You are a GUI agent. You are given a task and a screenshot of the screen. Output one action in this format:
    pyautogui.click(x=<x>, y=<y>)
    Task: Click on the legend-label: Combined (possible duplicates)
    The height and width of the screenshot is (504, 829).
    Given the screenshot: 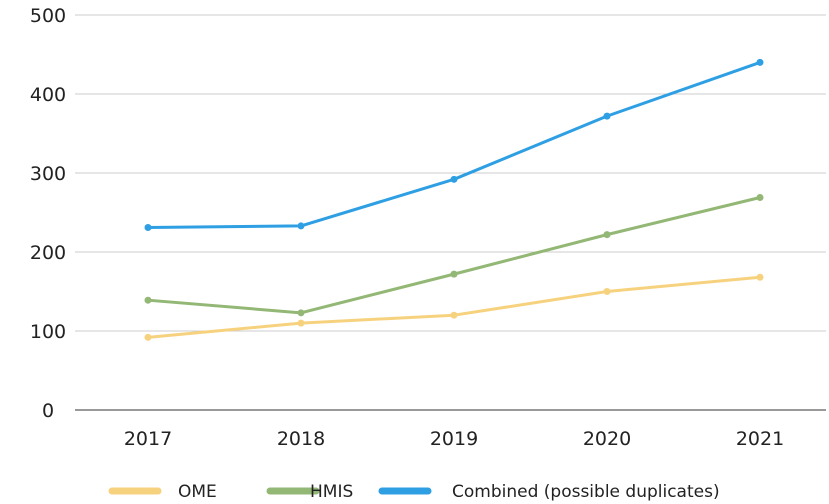 What is the action you would take?
    pyautogui.click(x=586, y=492)
    